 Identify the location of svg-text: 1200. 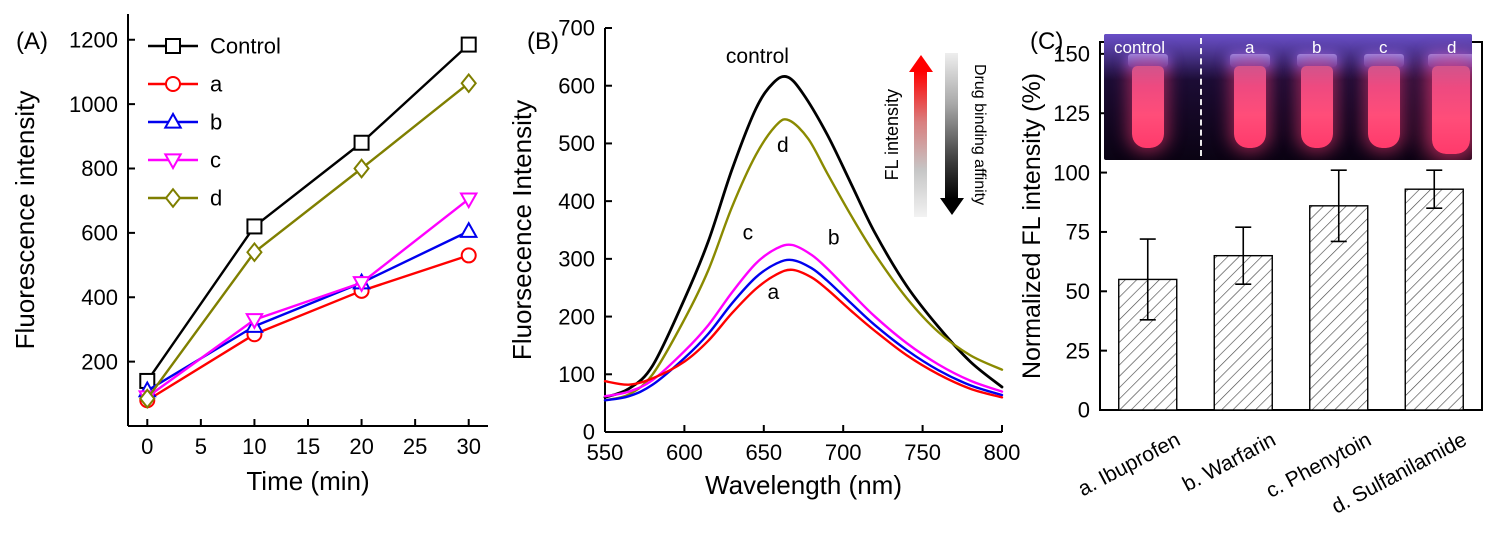
(93, 39).